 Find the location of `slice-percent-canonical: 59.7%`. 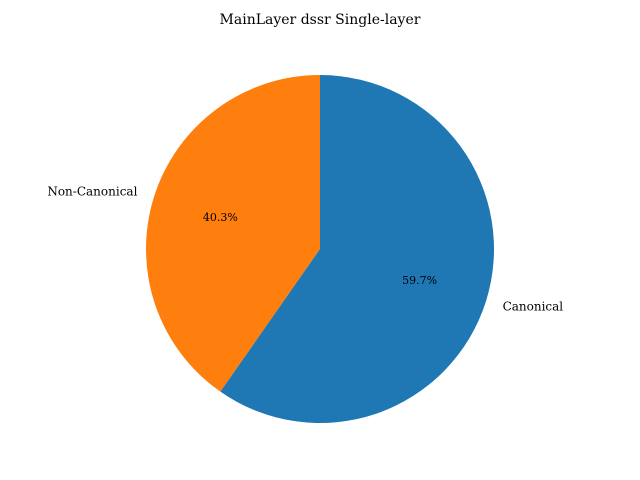

slice-percent-canonical: 59.7% is located at coordinates (419, 280).